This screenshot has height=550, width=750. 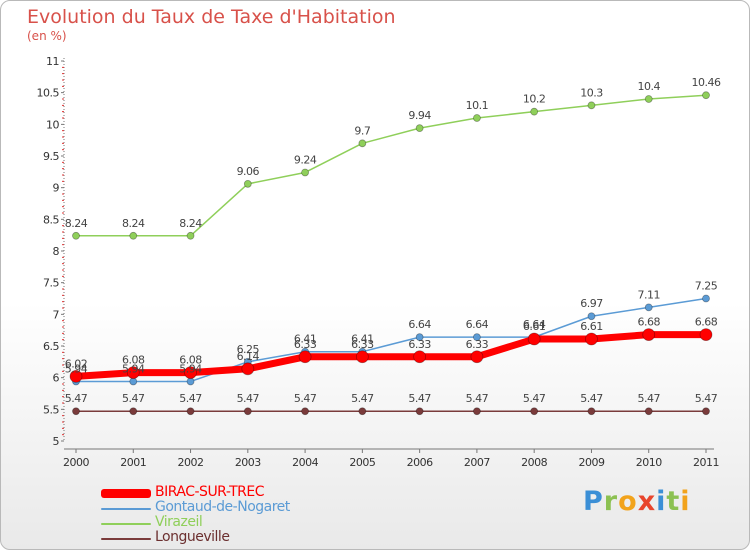 I want to click on legend-label: Gontaud-de-Nogaret, so click(x=222, y=507).